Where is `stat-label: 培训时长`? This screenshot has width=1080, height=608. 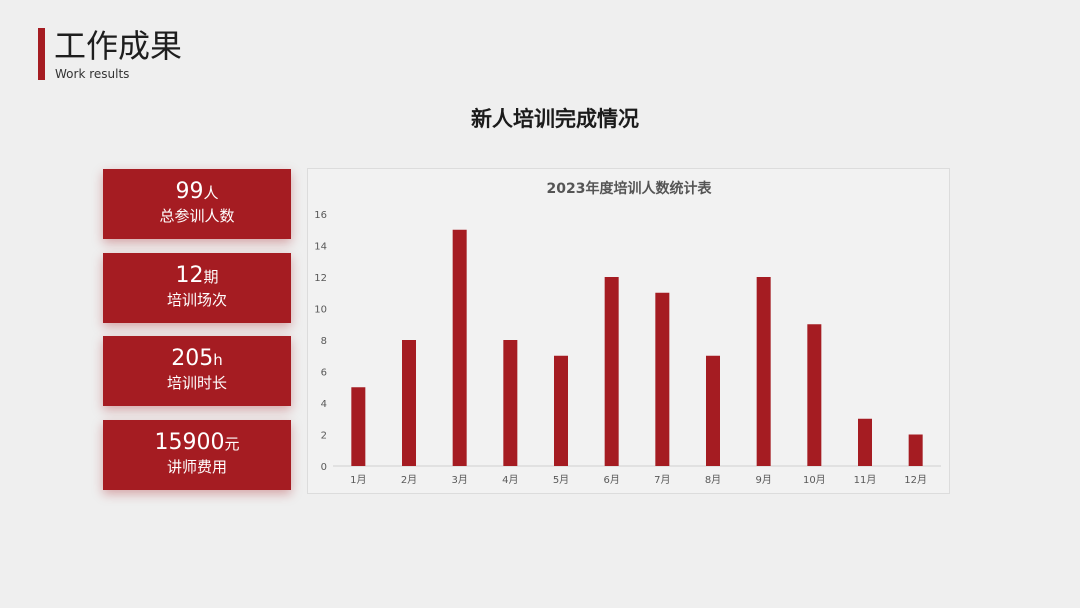 stat-label: 培训时长 is located at coordinates (196, 383).